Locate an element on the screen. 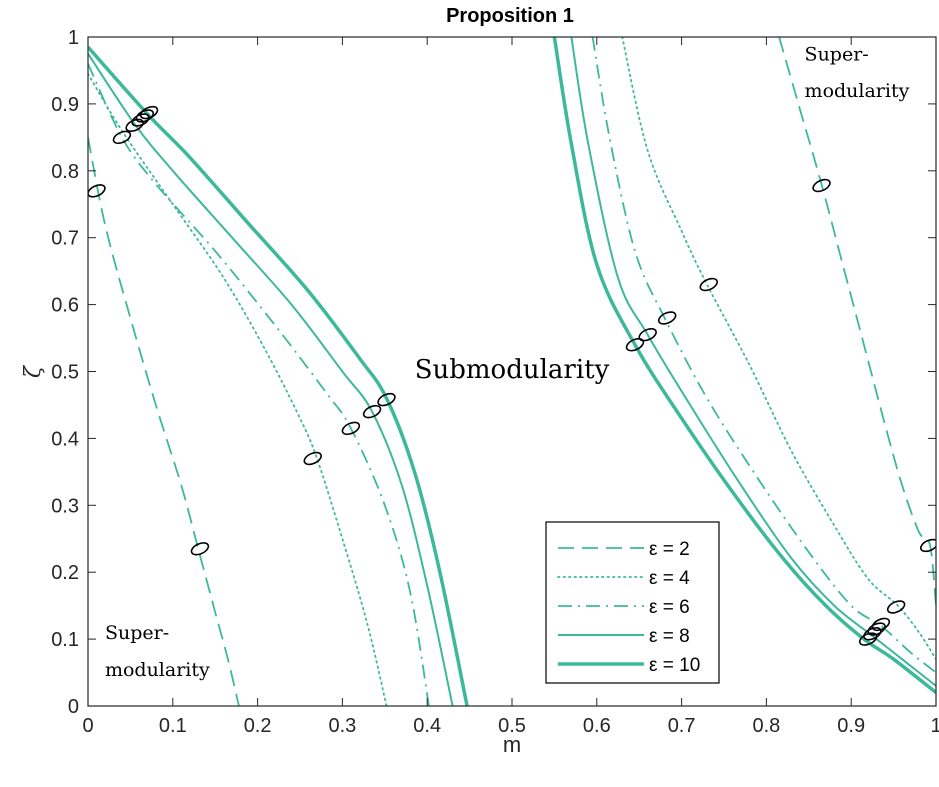 This screenshot has width=939, height=787. y-tick-label: 1 is located at coordinates (73, 38).